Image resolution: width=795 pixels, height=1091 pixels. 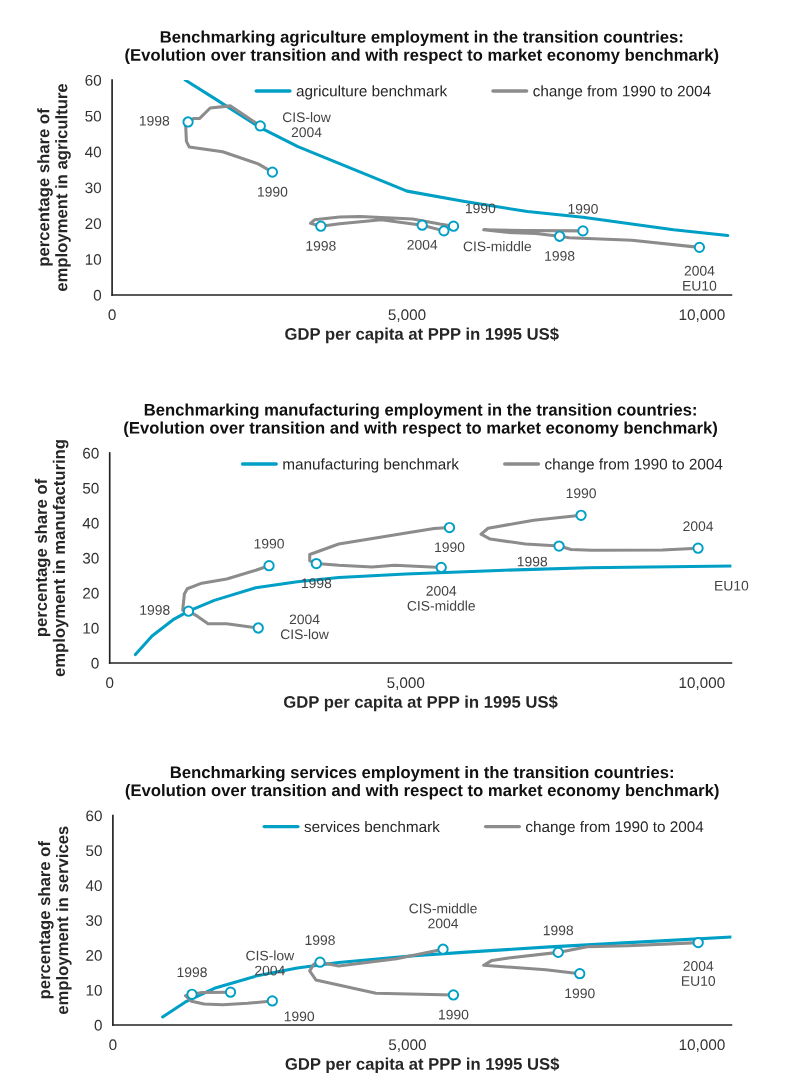 I want to click on annotation: 2004 CIS-low, so click(x=304, y=627).